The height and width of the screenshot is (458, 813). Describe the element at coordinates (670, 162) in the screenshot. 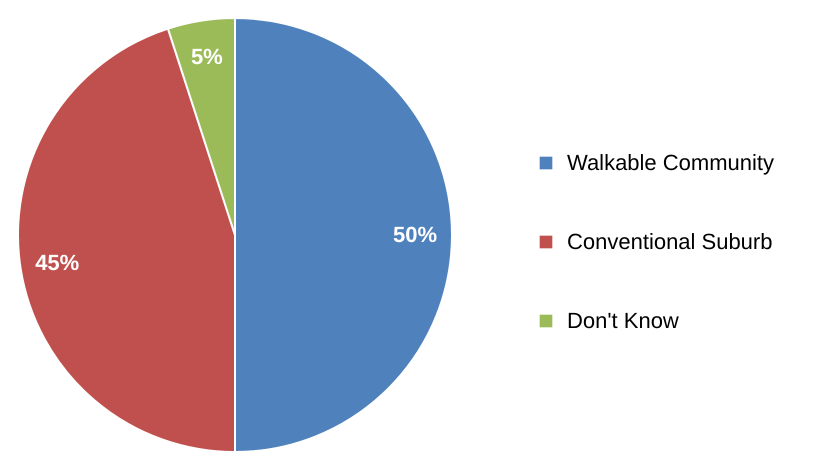

I see `legend-label: Walkable Community` at that location.